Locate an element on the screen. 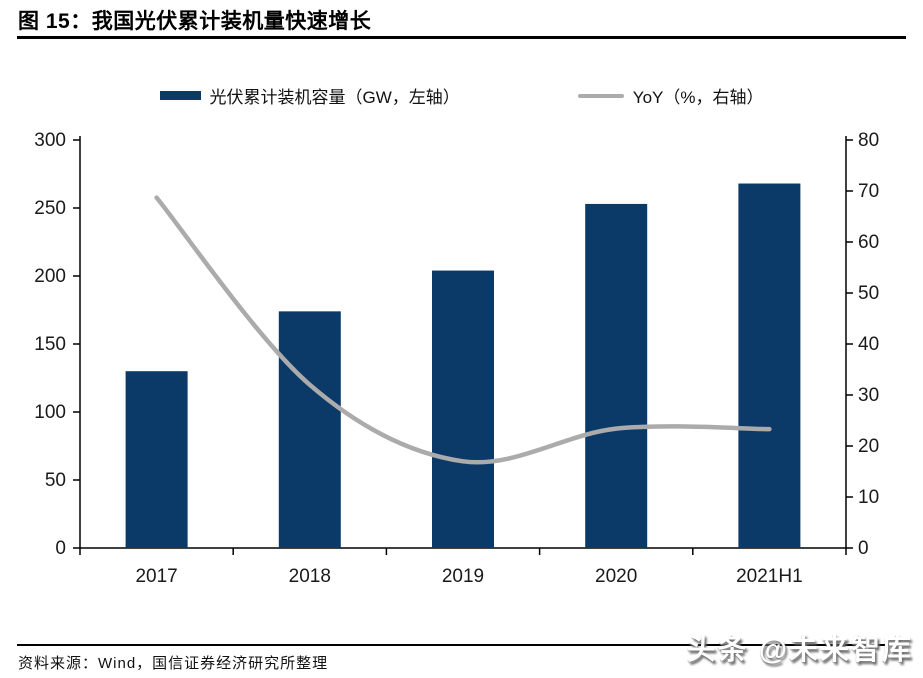 This screenshot has height=678, width=923. bar-legend-swatch-icon is located at coordinates (180, 95).